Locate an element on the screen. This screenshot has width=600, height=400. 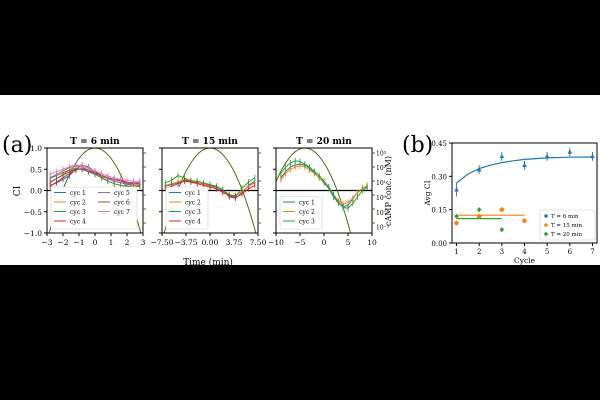
camp-tick-label: 10⁻¹ is located at coordinates (382, 213).